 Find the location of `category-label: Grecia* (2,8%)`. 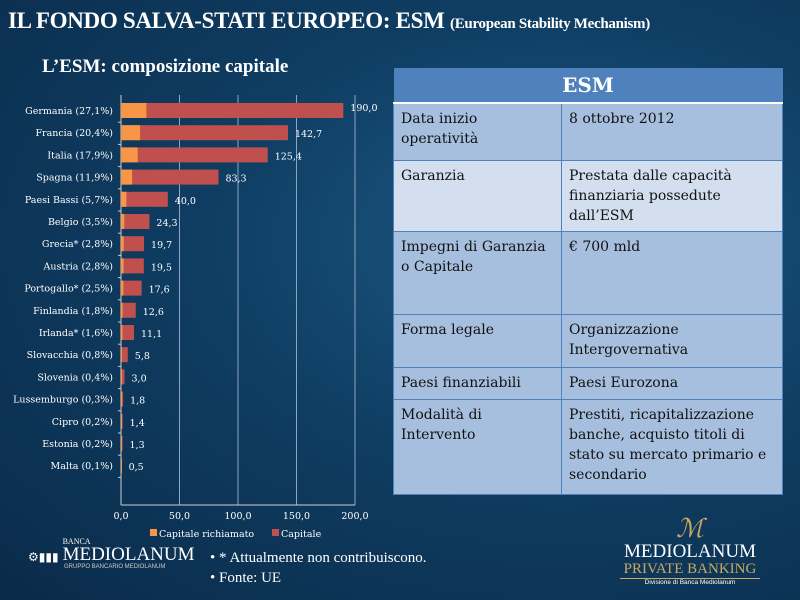

category-label: Grecia* (2,8%) is located at coordinates (77, 244).